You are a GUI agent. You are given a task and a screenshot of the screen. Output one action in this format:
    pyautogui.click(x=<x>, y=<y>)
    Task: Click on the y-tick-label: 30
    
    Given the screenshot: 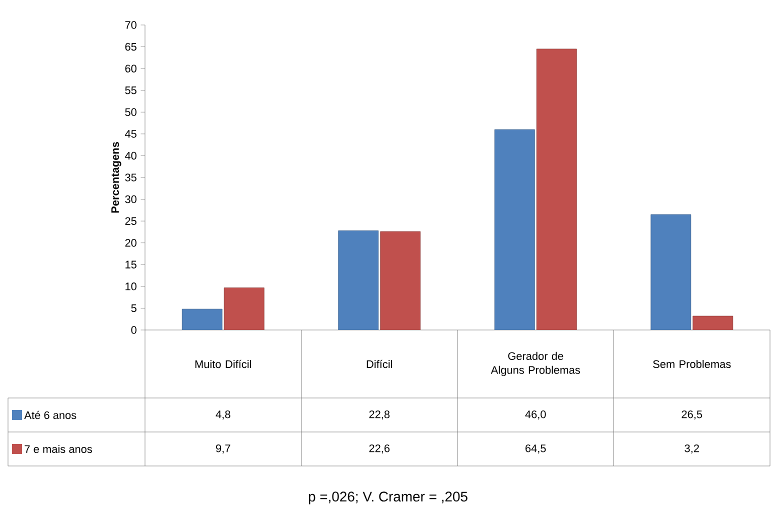 What is the action you would take?
    pyautogui.click(x=130, y=199)
    